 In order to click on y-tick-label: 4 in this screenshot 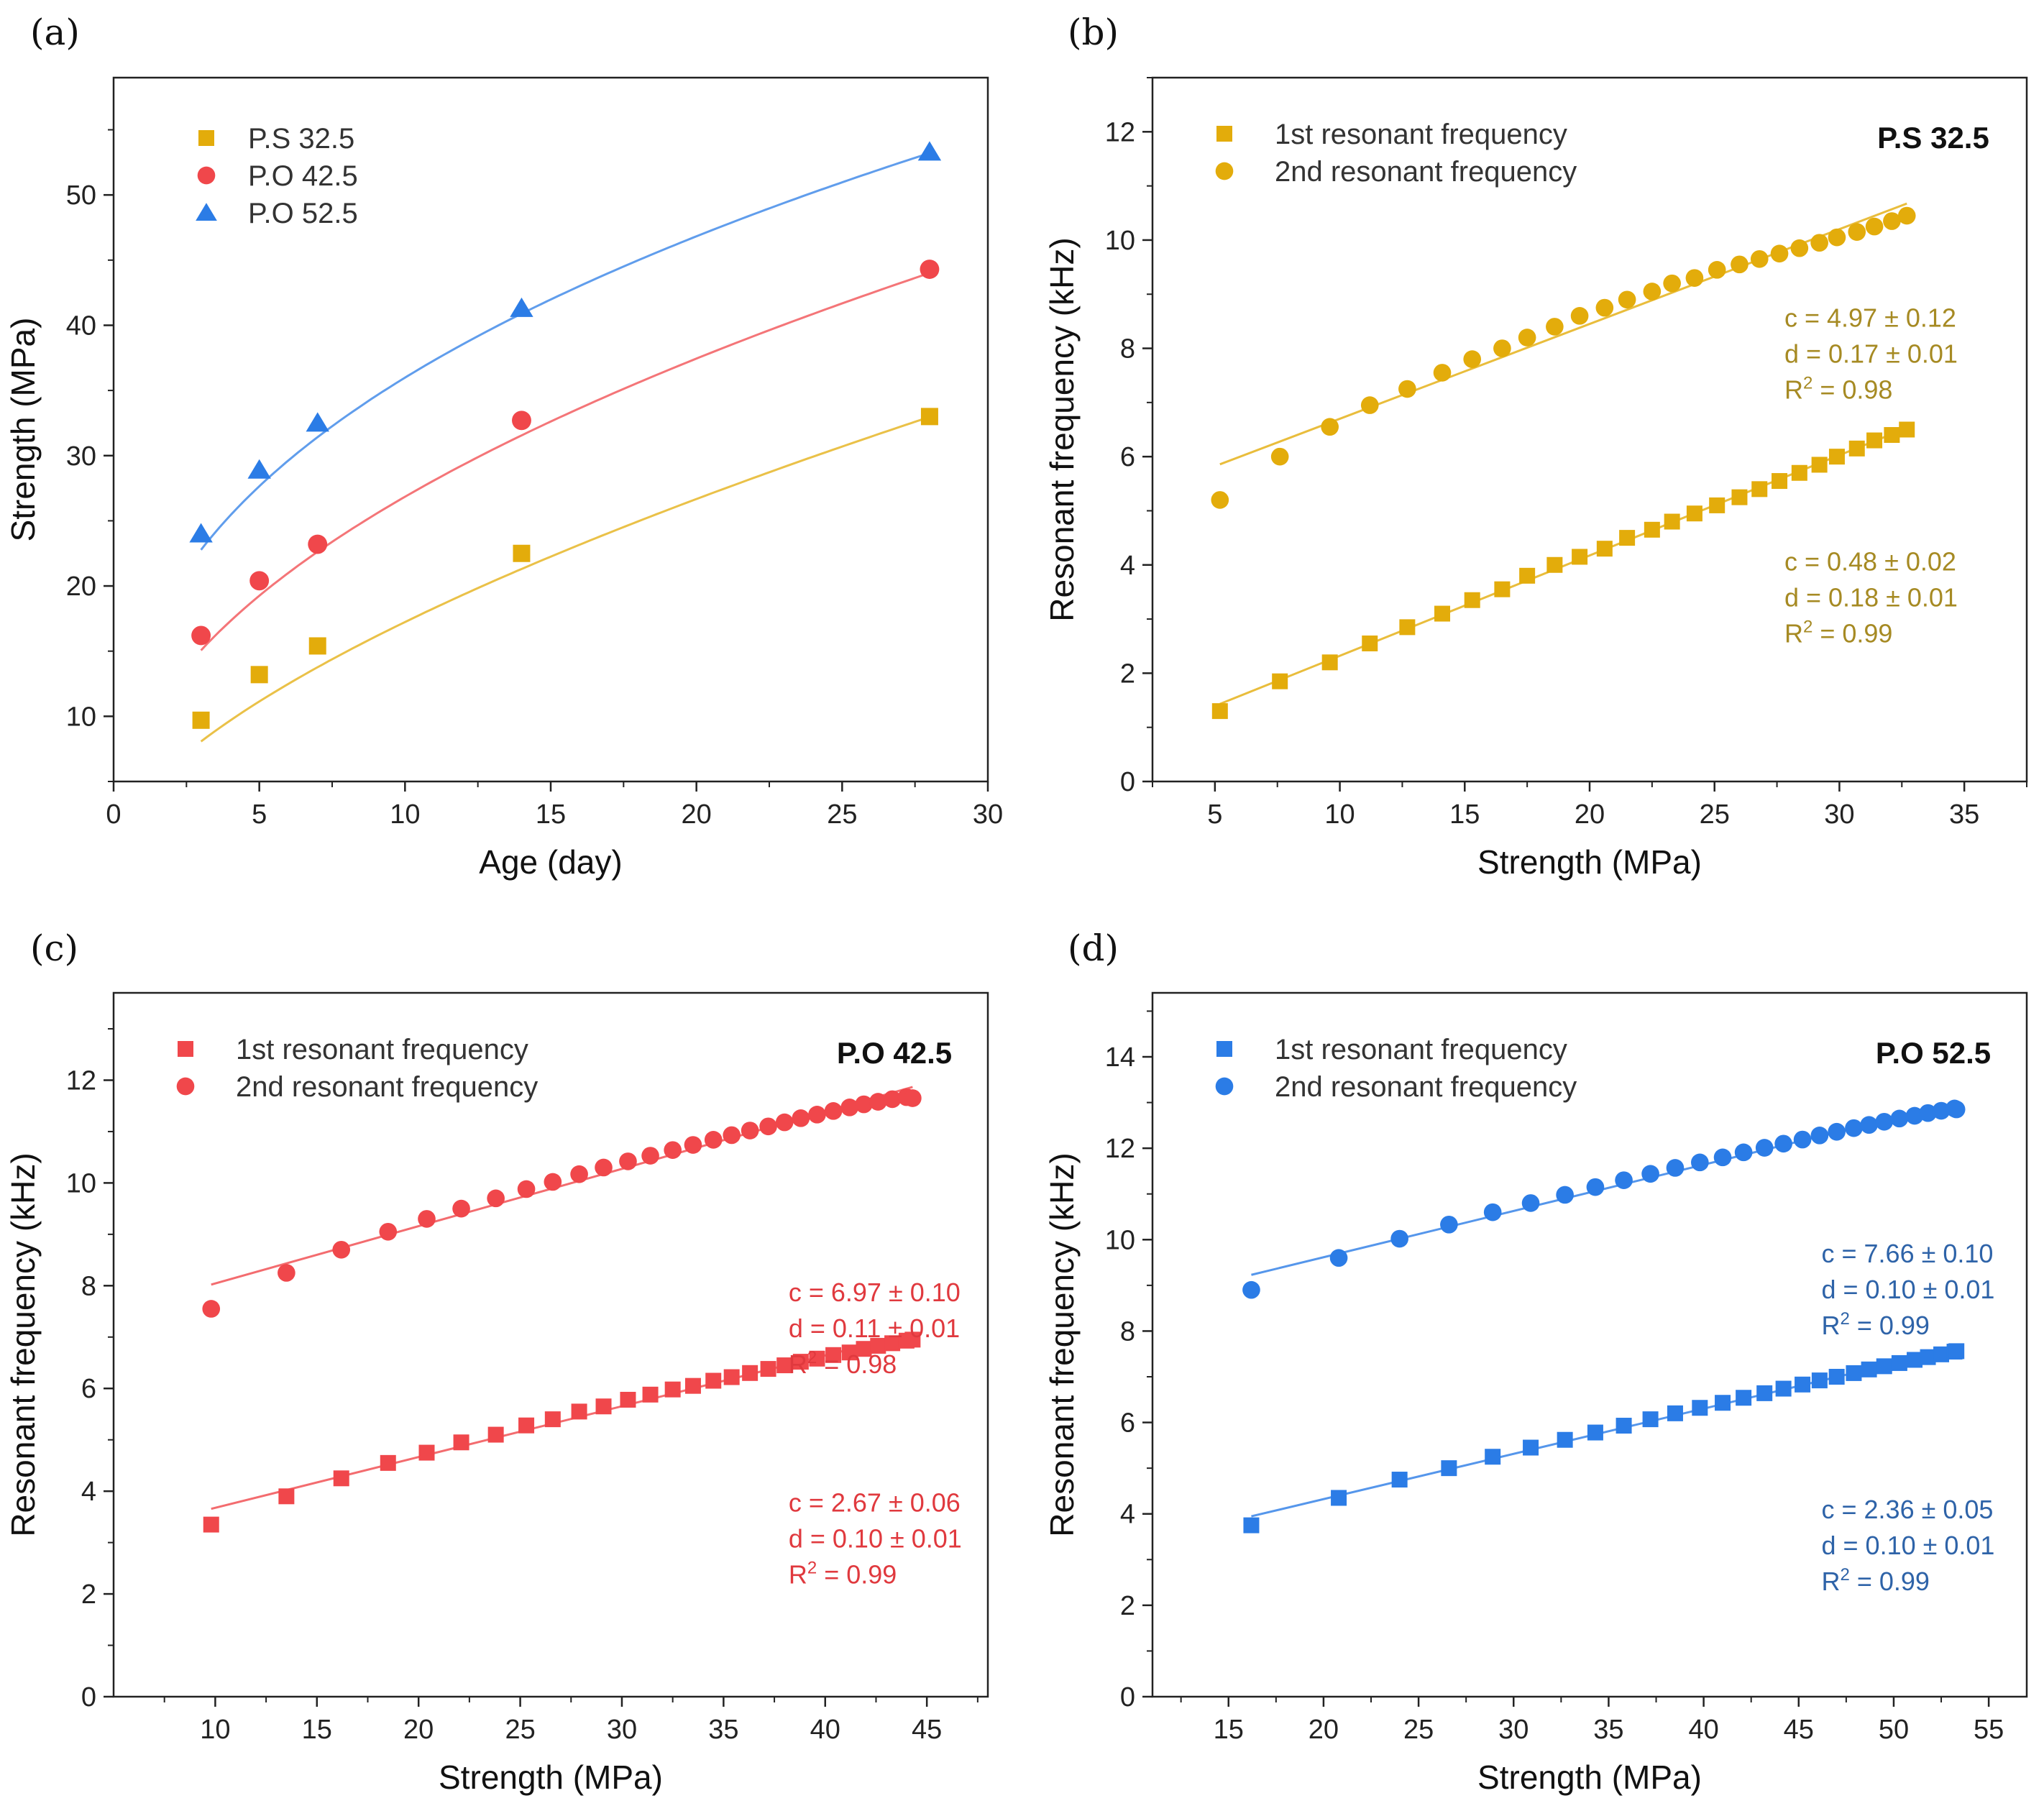, I will do `click(1127, 1515)`.